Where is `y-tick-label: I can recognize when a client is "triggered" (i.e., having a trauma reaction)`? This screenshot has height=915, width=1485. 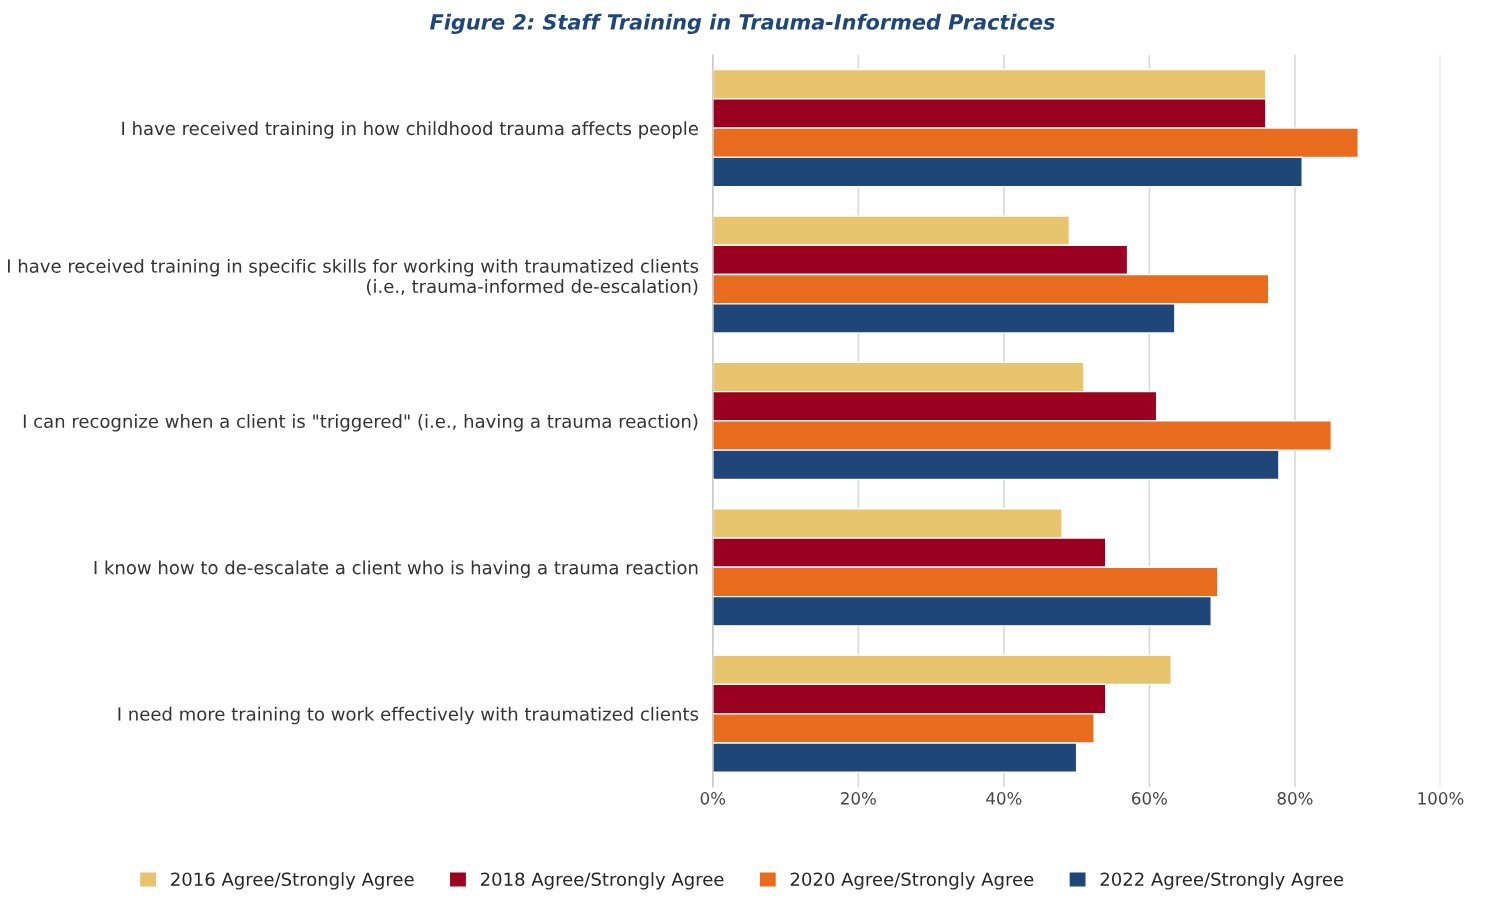
y-tick-label: I can recognize when a client is "triggered" (i.e., having a trauma reaction) is located at coordinates (360, 423).